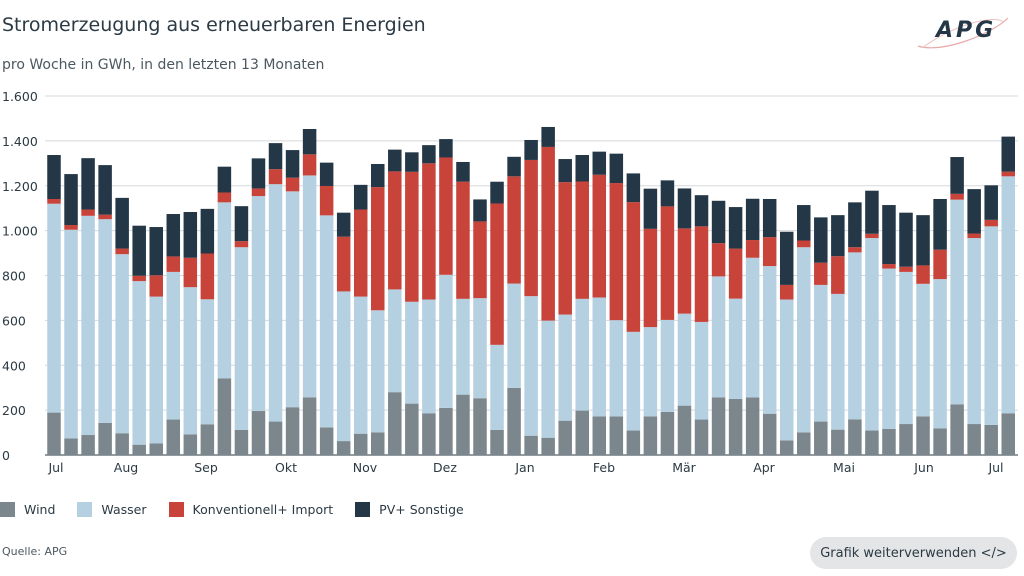 The width and height of the screenshot is (1024, 576). Describe the element at coordinates (206, 467) in the screenshot. I see `x-tick-label: Sep` at that location.